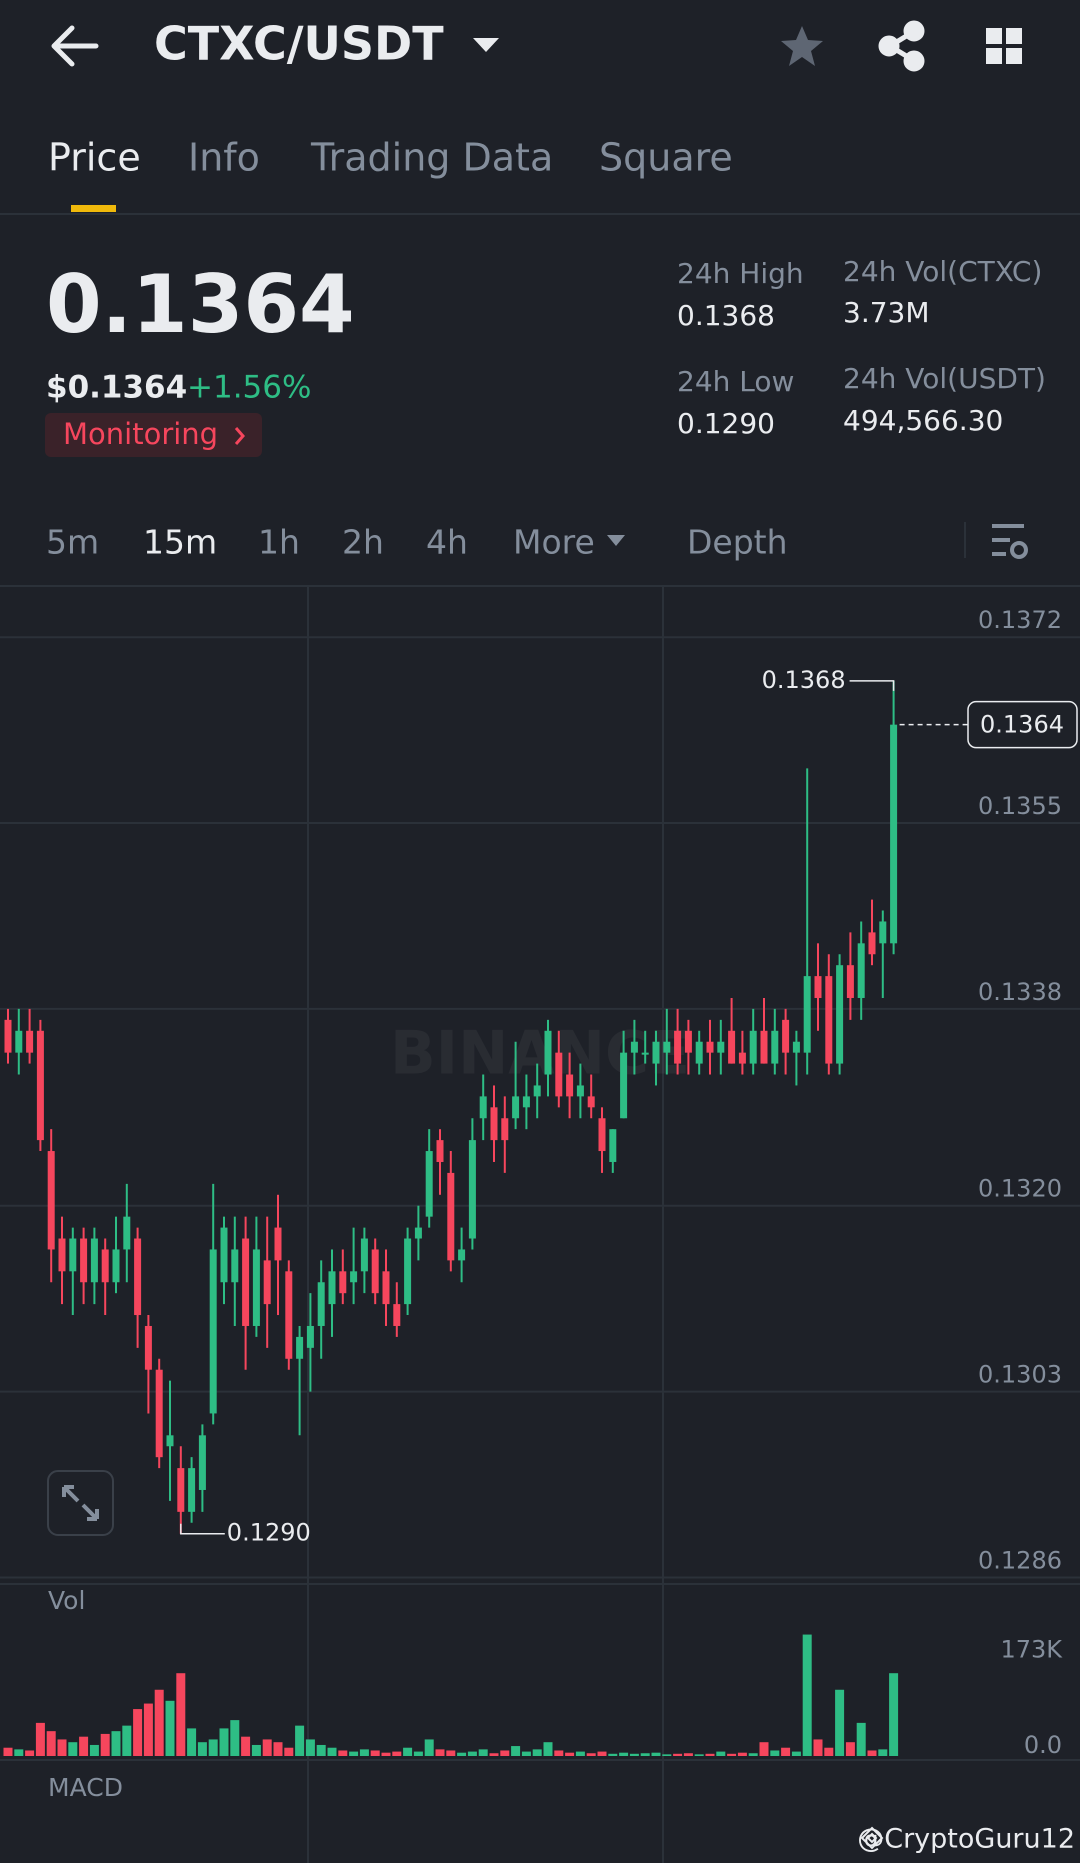 This screenshot has width=1080, height=1863. I want to click on menu-grid, so click(1004, 46).